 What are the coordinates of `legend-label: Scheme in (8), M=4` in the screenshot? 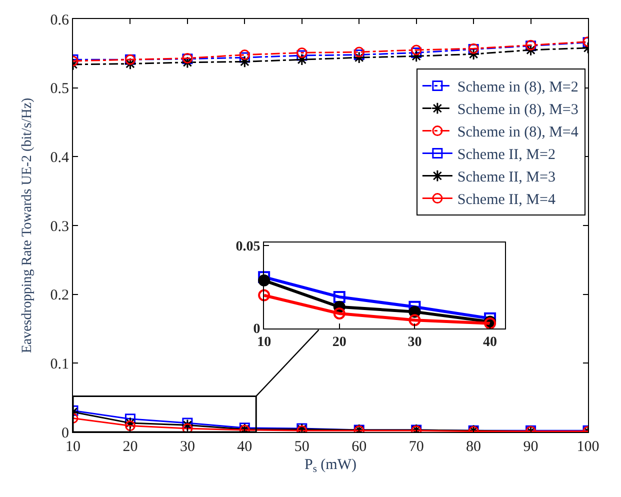 It's located at (518, 132).